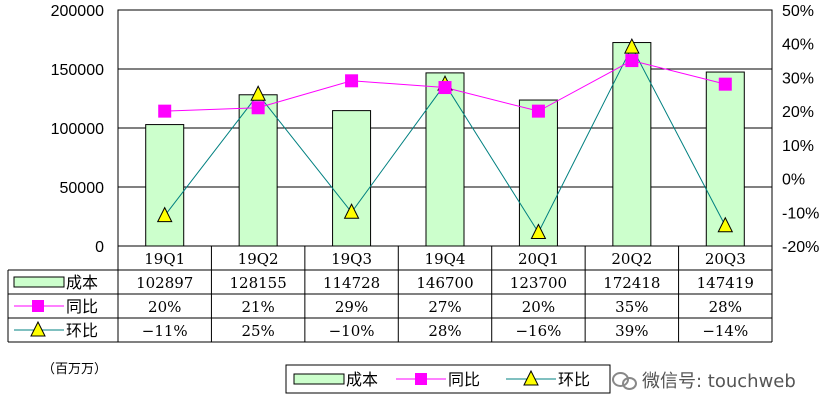 The height and width of the screenshot is (412, 838). I want to click on data-label: 147419, so click(725, 283).